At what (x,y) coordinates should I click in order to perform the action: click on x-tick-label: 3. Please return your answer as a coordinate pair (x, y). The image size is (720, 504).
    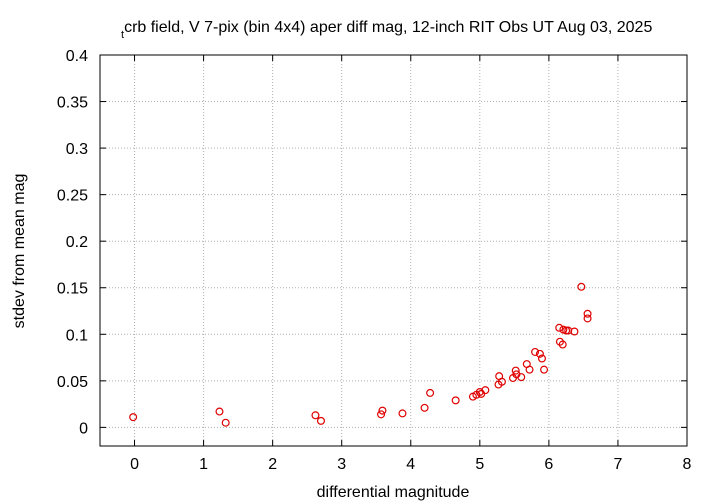
    Looking at the image, I should click on (341, 464).